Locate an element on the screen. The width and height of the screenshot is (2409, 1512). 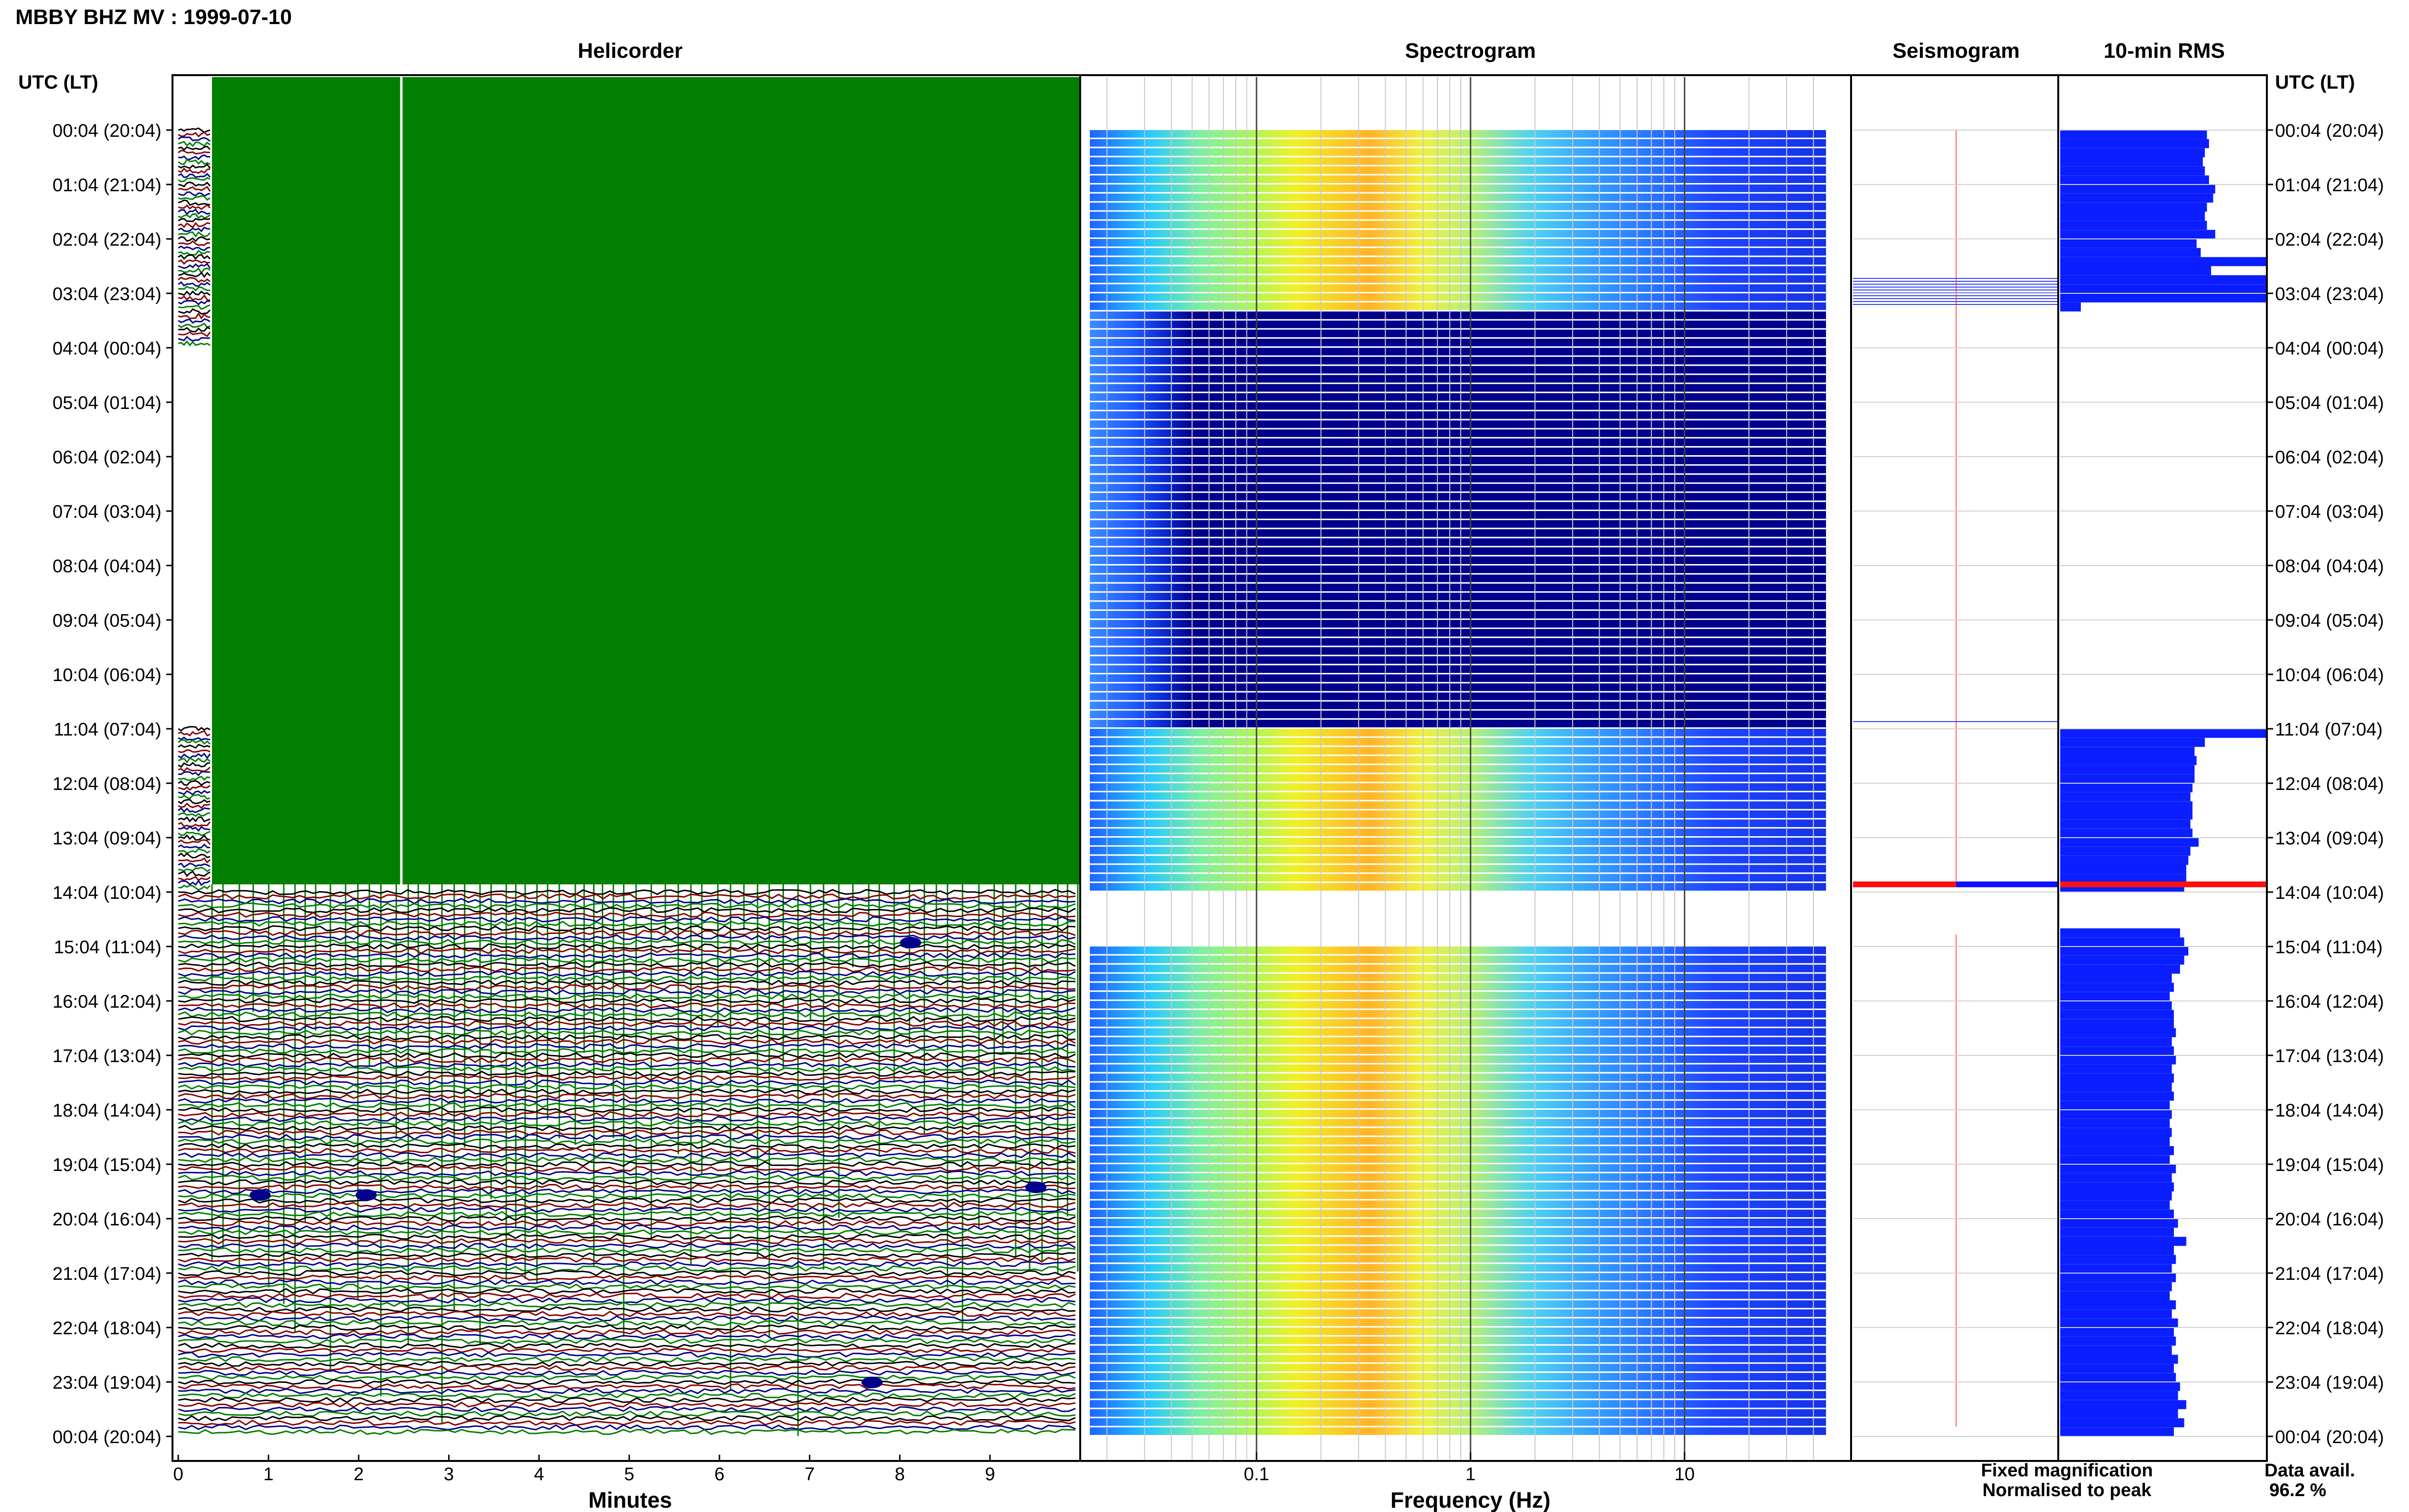
right-axis-label: UTC (LT) is located at coordinates (2315, 82).